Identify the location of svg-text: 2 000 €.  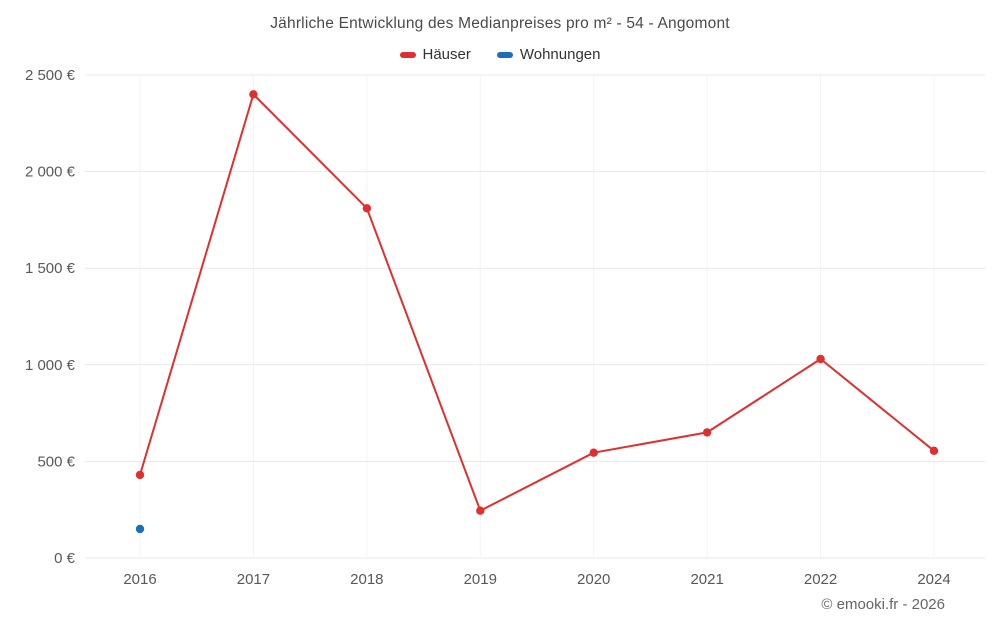
(50, 172).